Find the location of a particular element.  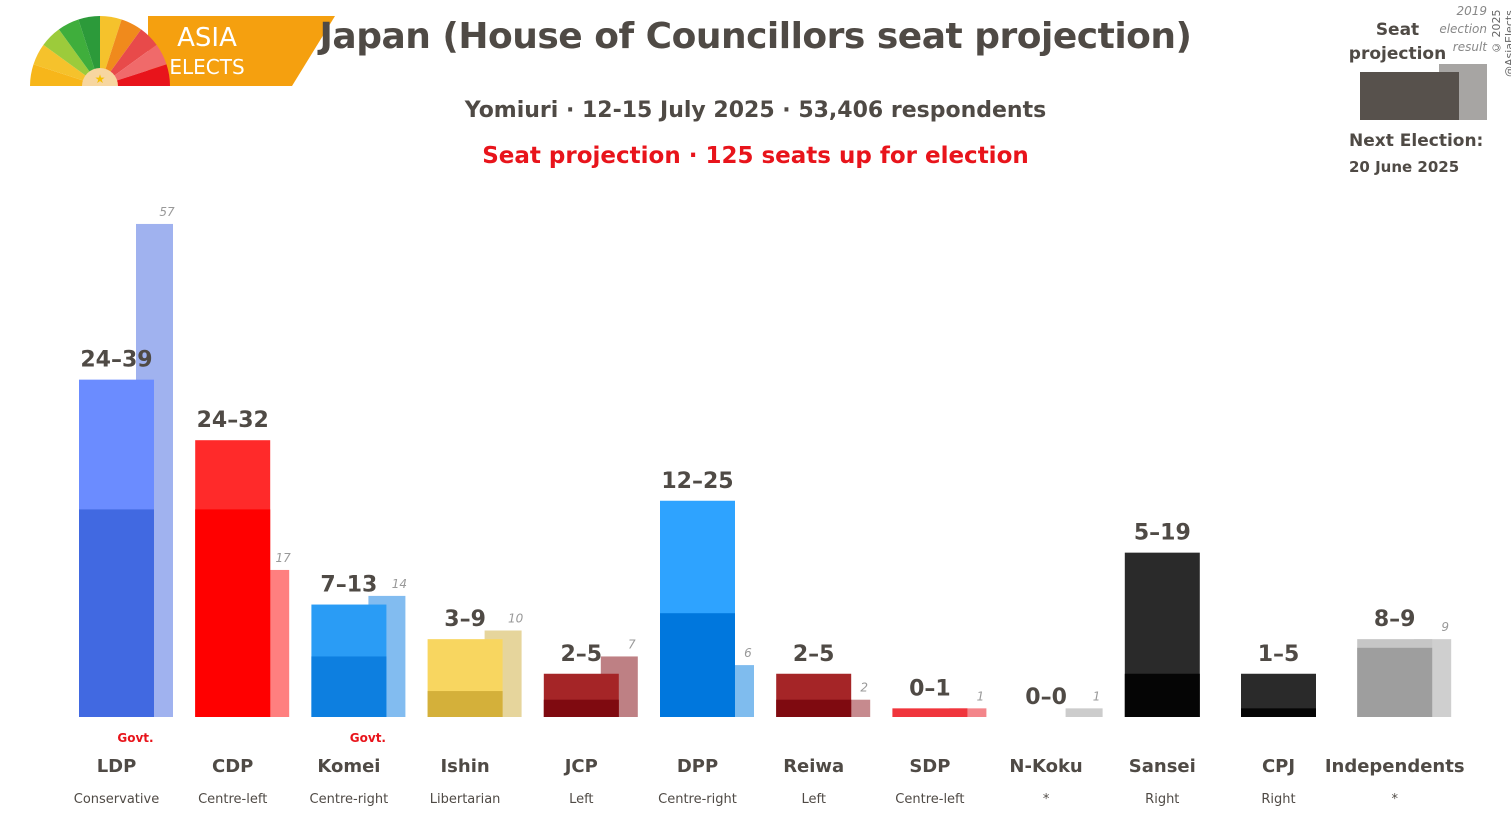

prev-result-label: 10 is located at coordinates (516, 619).